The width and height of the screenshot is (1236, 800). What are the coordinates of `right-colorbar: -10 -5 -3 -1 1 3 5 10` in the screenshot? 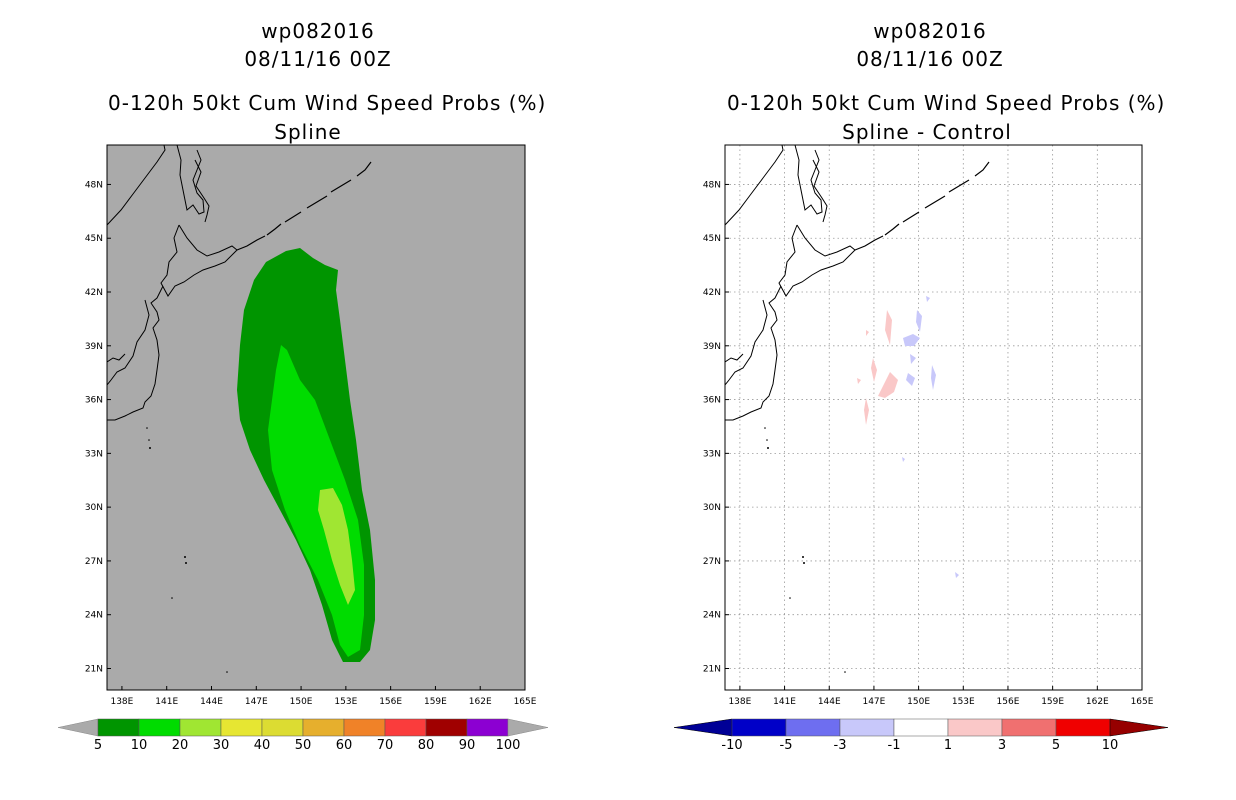 It's located at (921, 735).